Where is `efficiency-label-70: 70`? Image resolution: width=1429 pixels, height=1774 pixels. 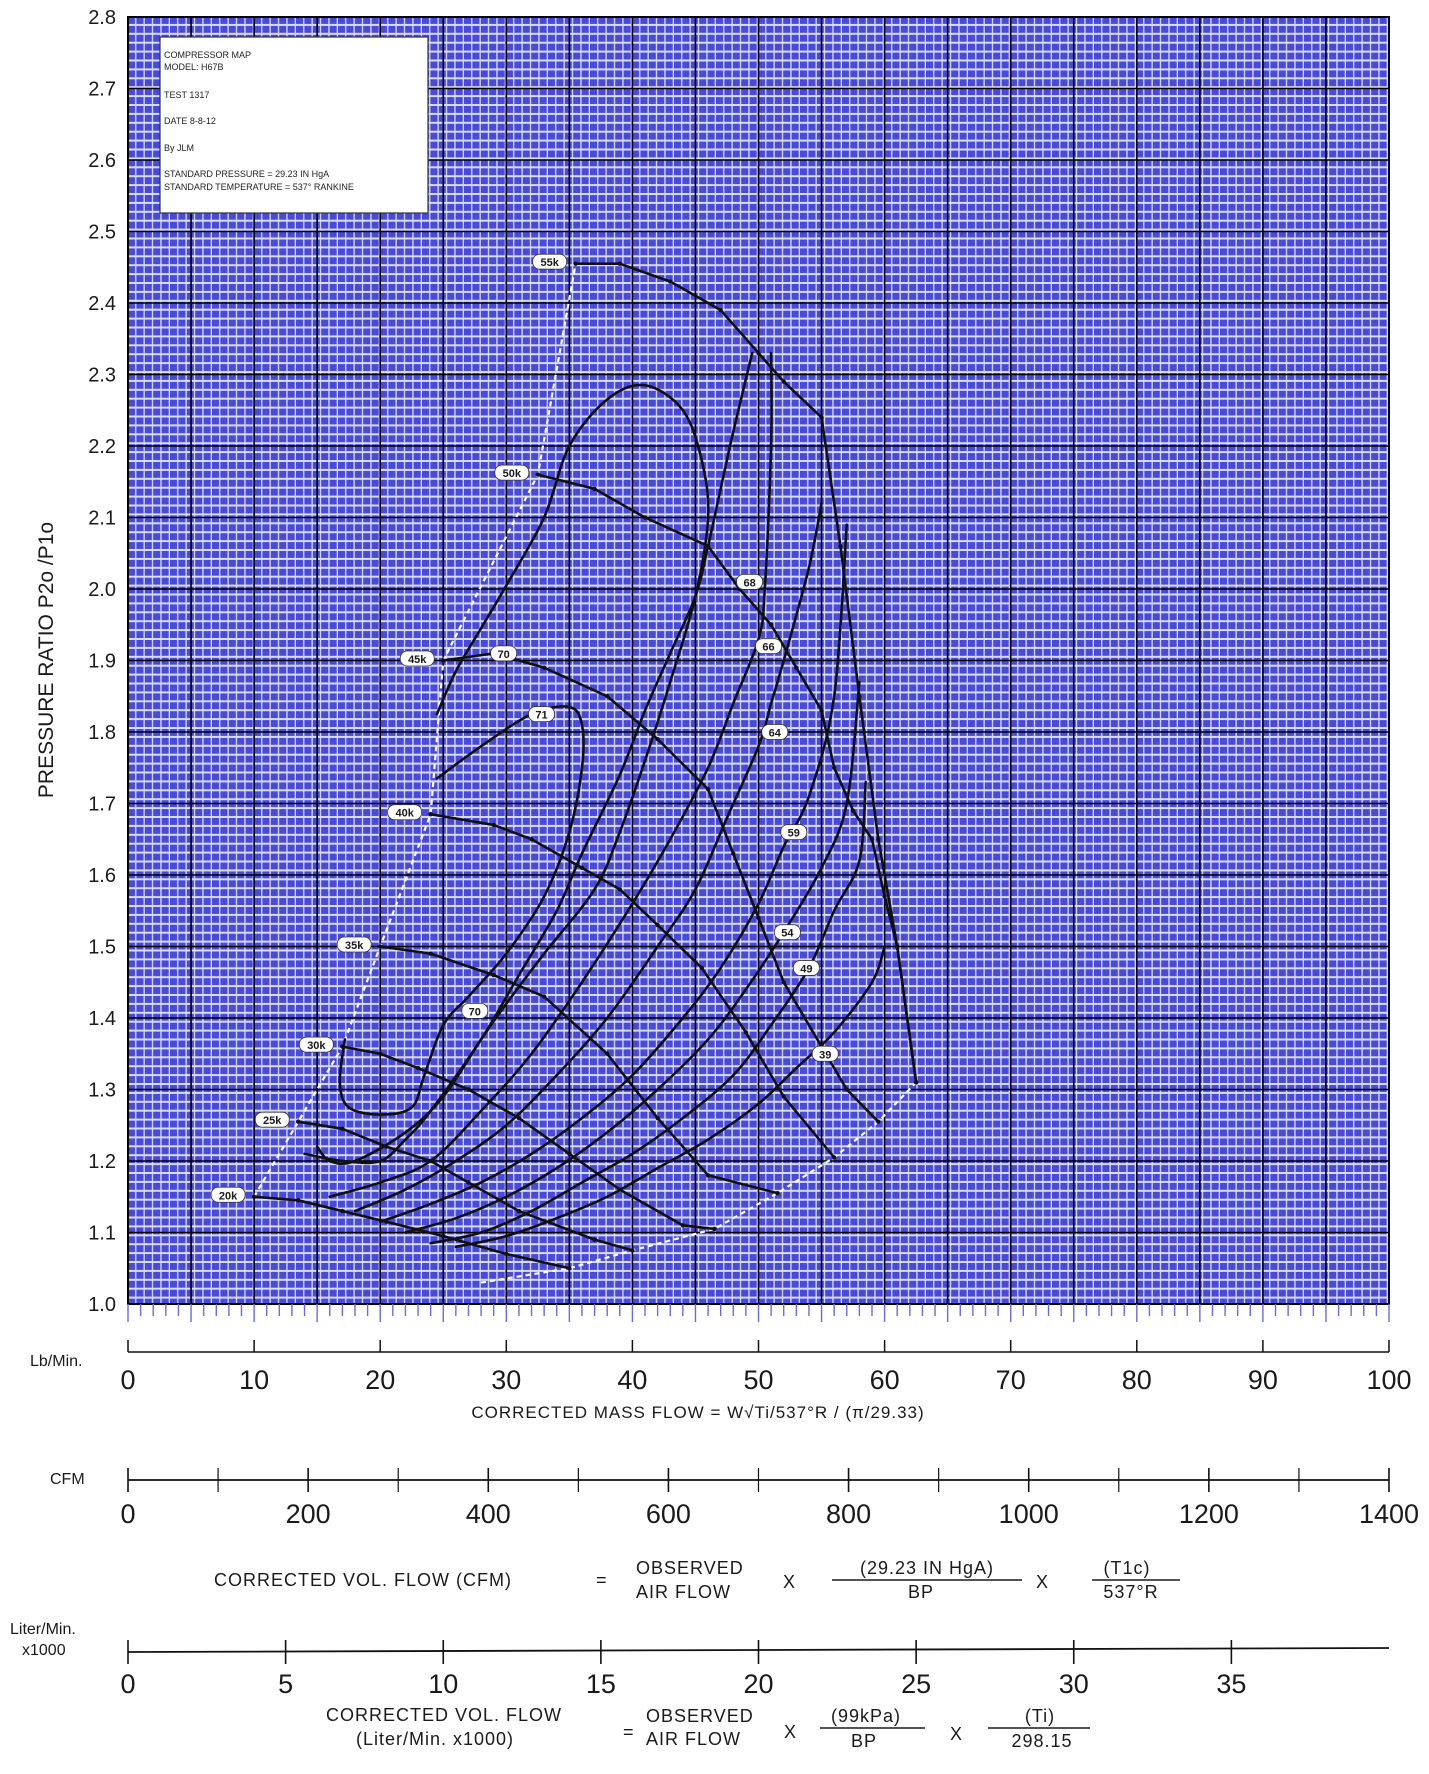 efficiency-label-70: 70 is located at coordinates (504, 655).